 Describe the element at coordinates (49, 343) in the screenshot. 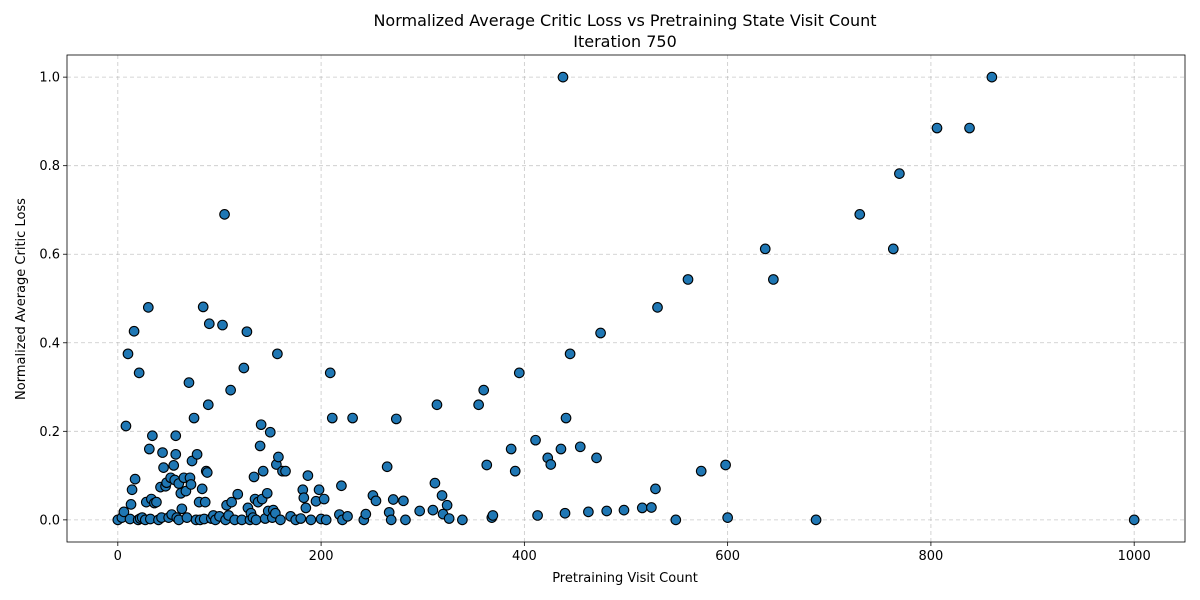

I see `y-tick-label: 0.4` at that location.